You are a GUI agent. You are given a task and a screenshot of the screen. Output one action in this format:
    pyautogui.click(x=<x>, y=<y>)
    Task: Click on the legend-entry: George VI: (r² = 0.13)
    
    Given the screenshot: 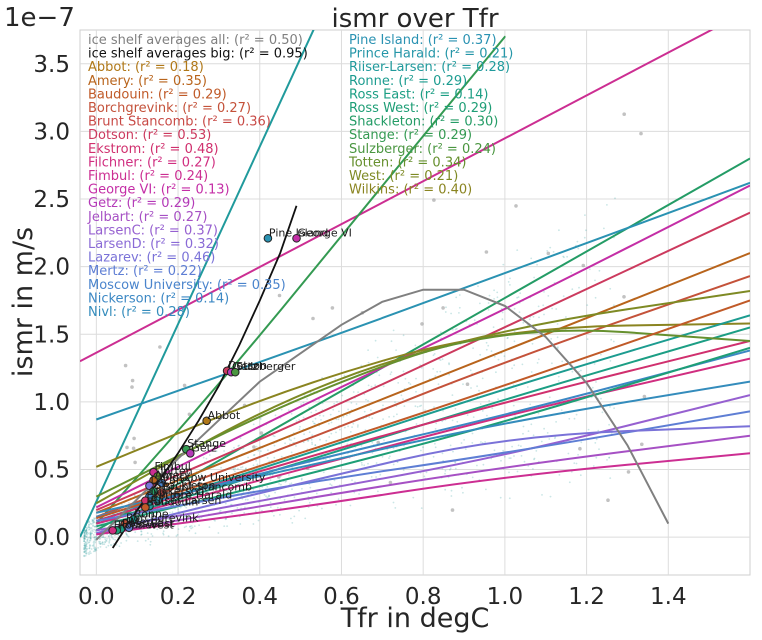 What is the action you would take?
    pyautogui.click(x=159, y=190)
    